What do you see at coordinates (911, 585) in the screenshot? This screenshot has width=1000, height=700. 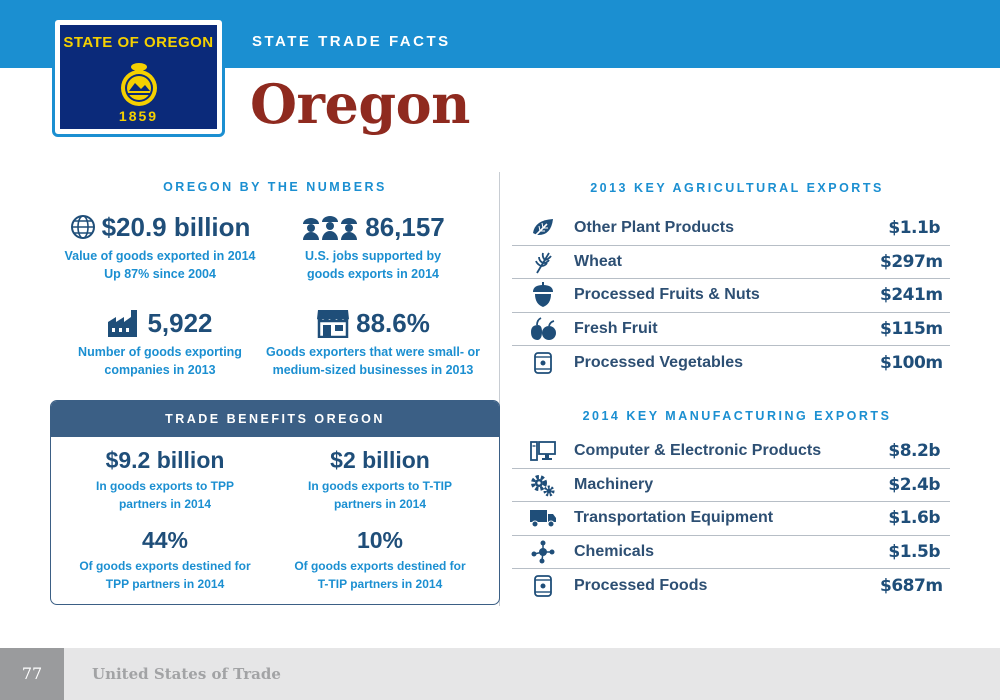 I see `export-value: $687m` at bounding box center [911, 585].